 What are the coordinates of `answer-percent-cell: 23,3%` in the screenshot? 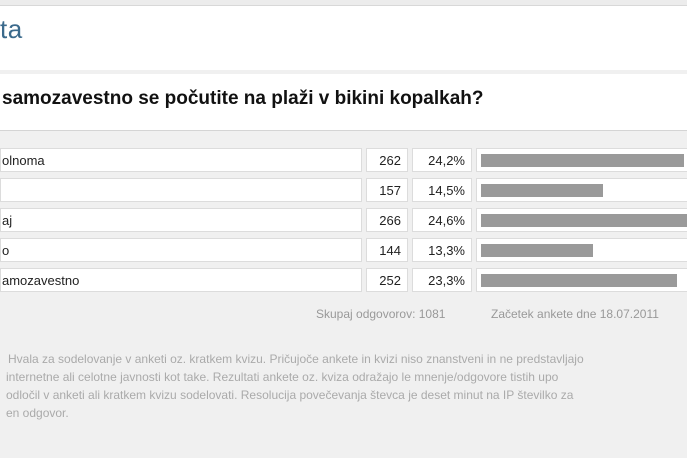 It's located at (442, 280).